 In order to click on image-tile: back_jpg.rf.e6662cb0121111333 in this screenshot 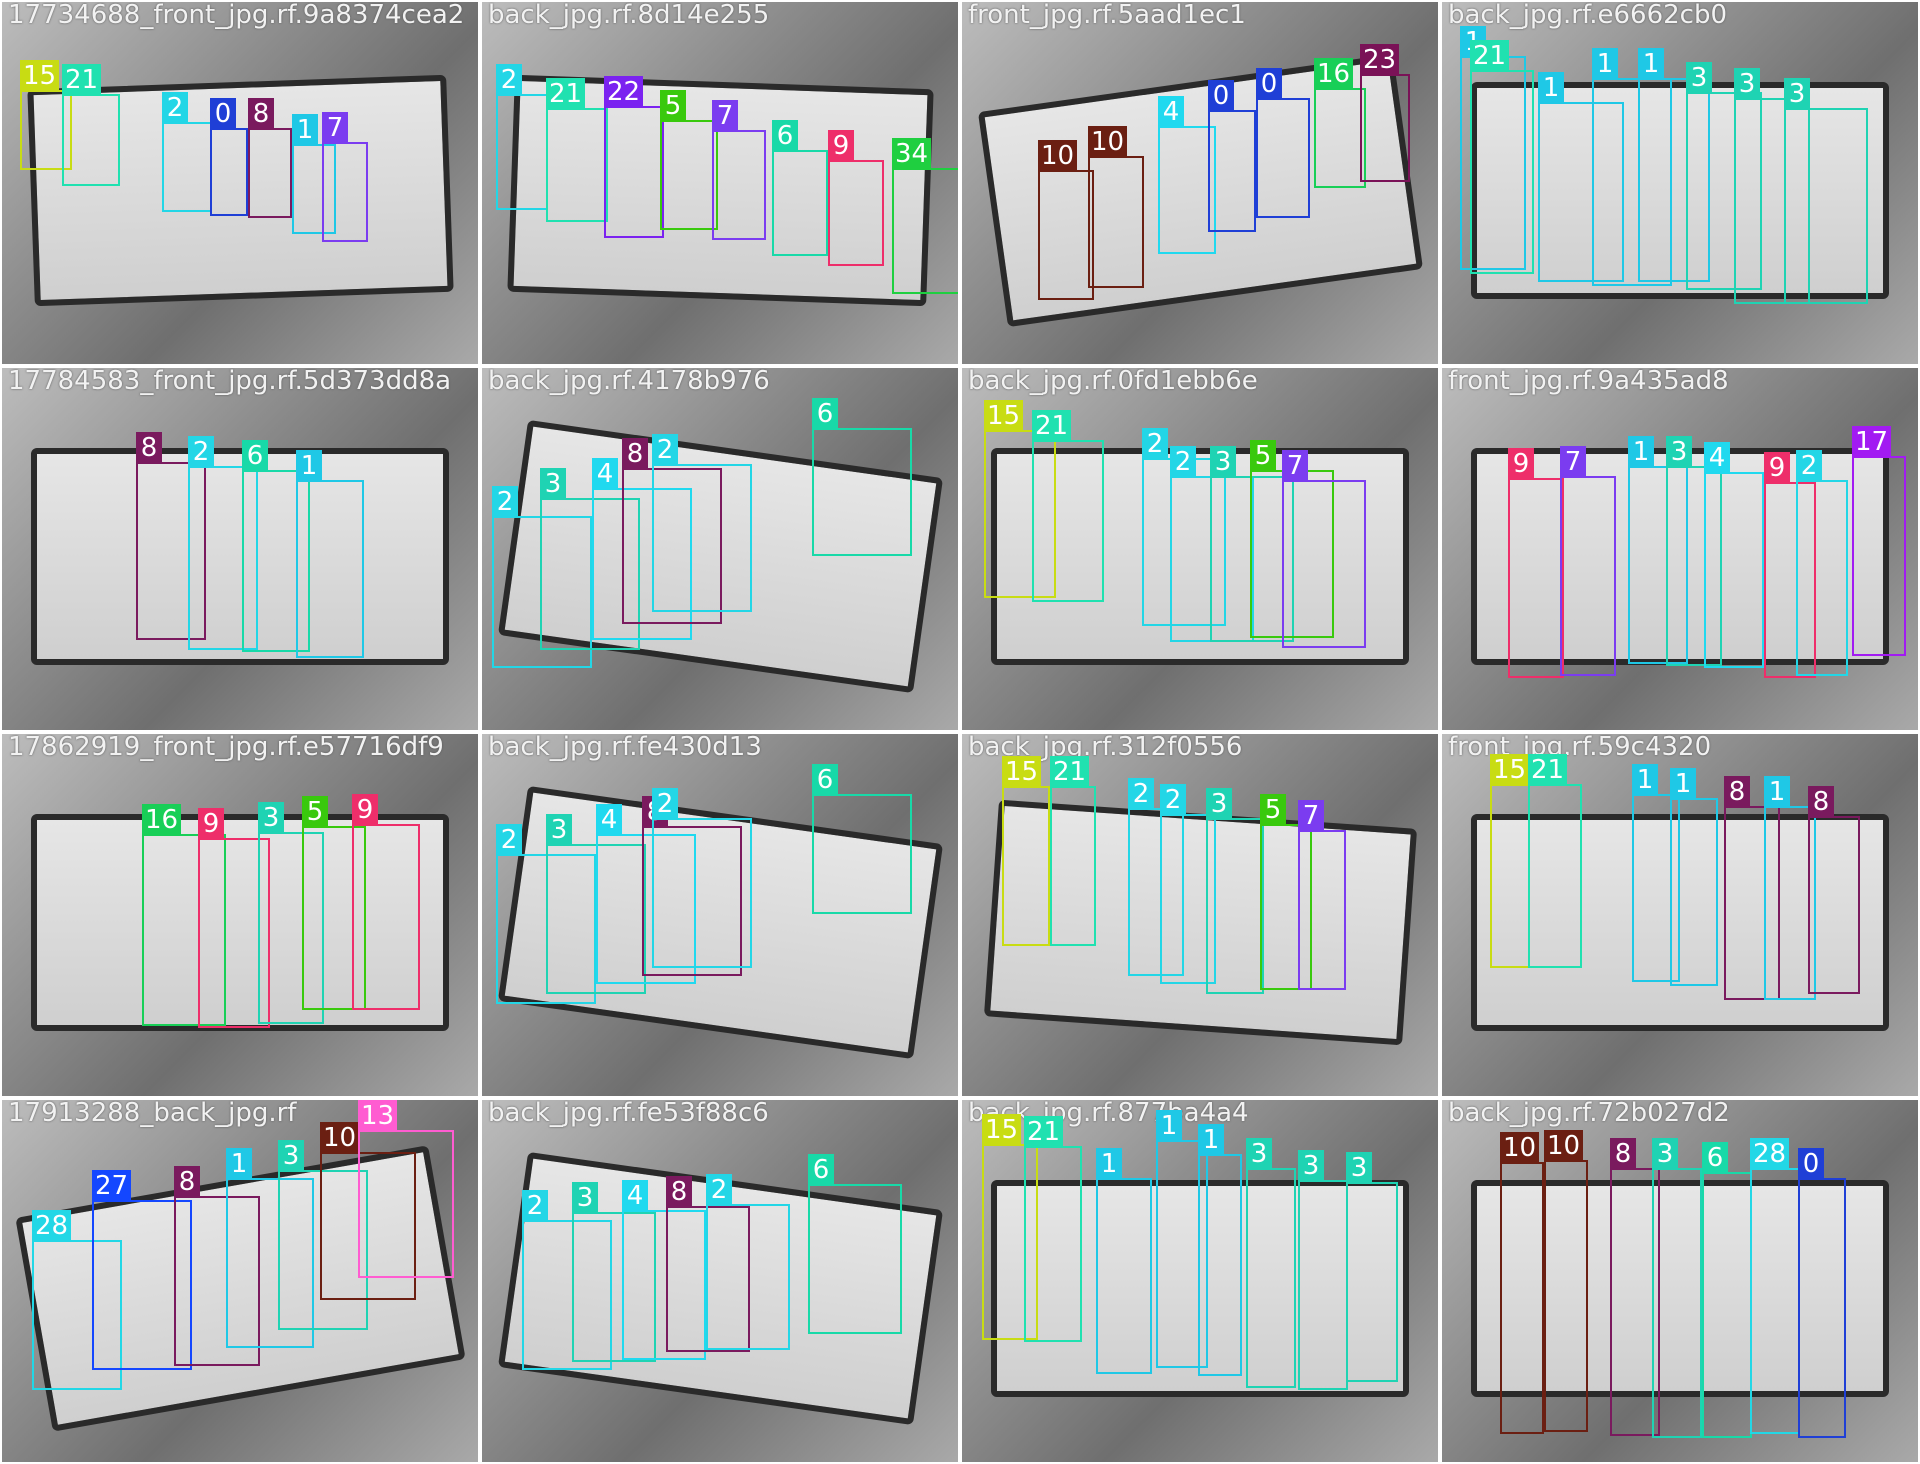, I will do `click(1680, 183)`.